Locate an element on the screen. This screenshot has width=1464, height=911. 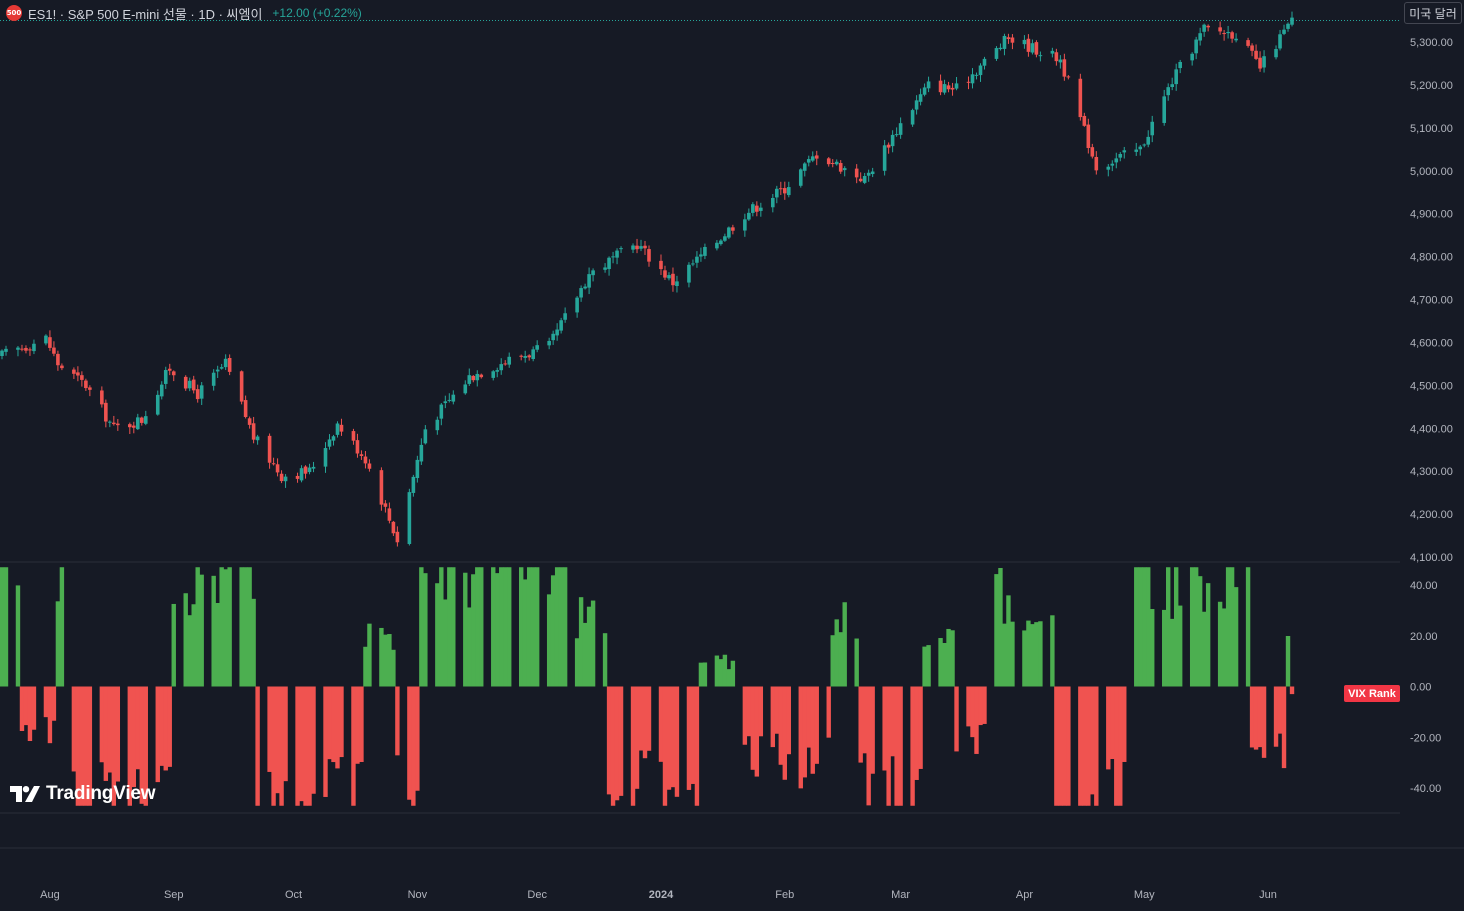
price-tick-label: 4,200.00 is located at coordinates (1431, 515).